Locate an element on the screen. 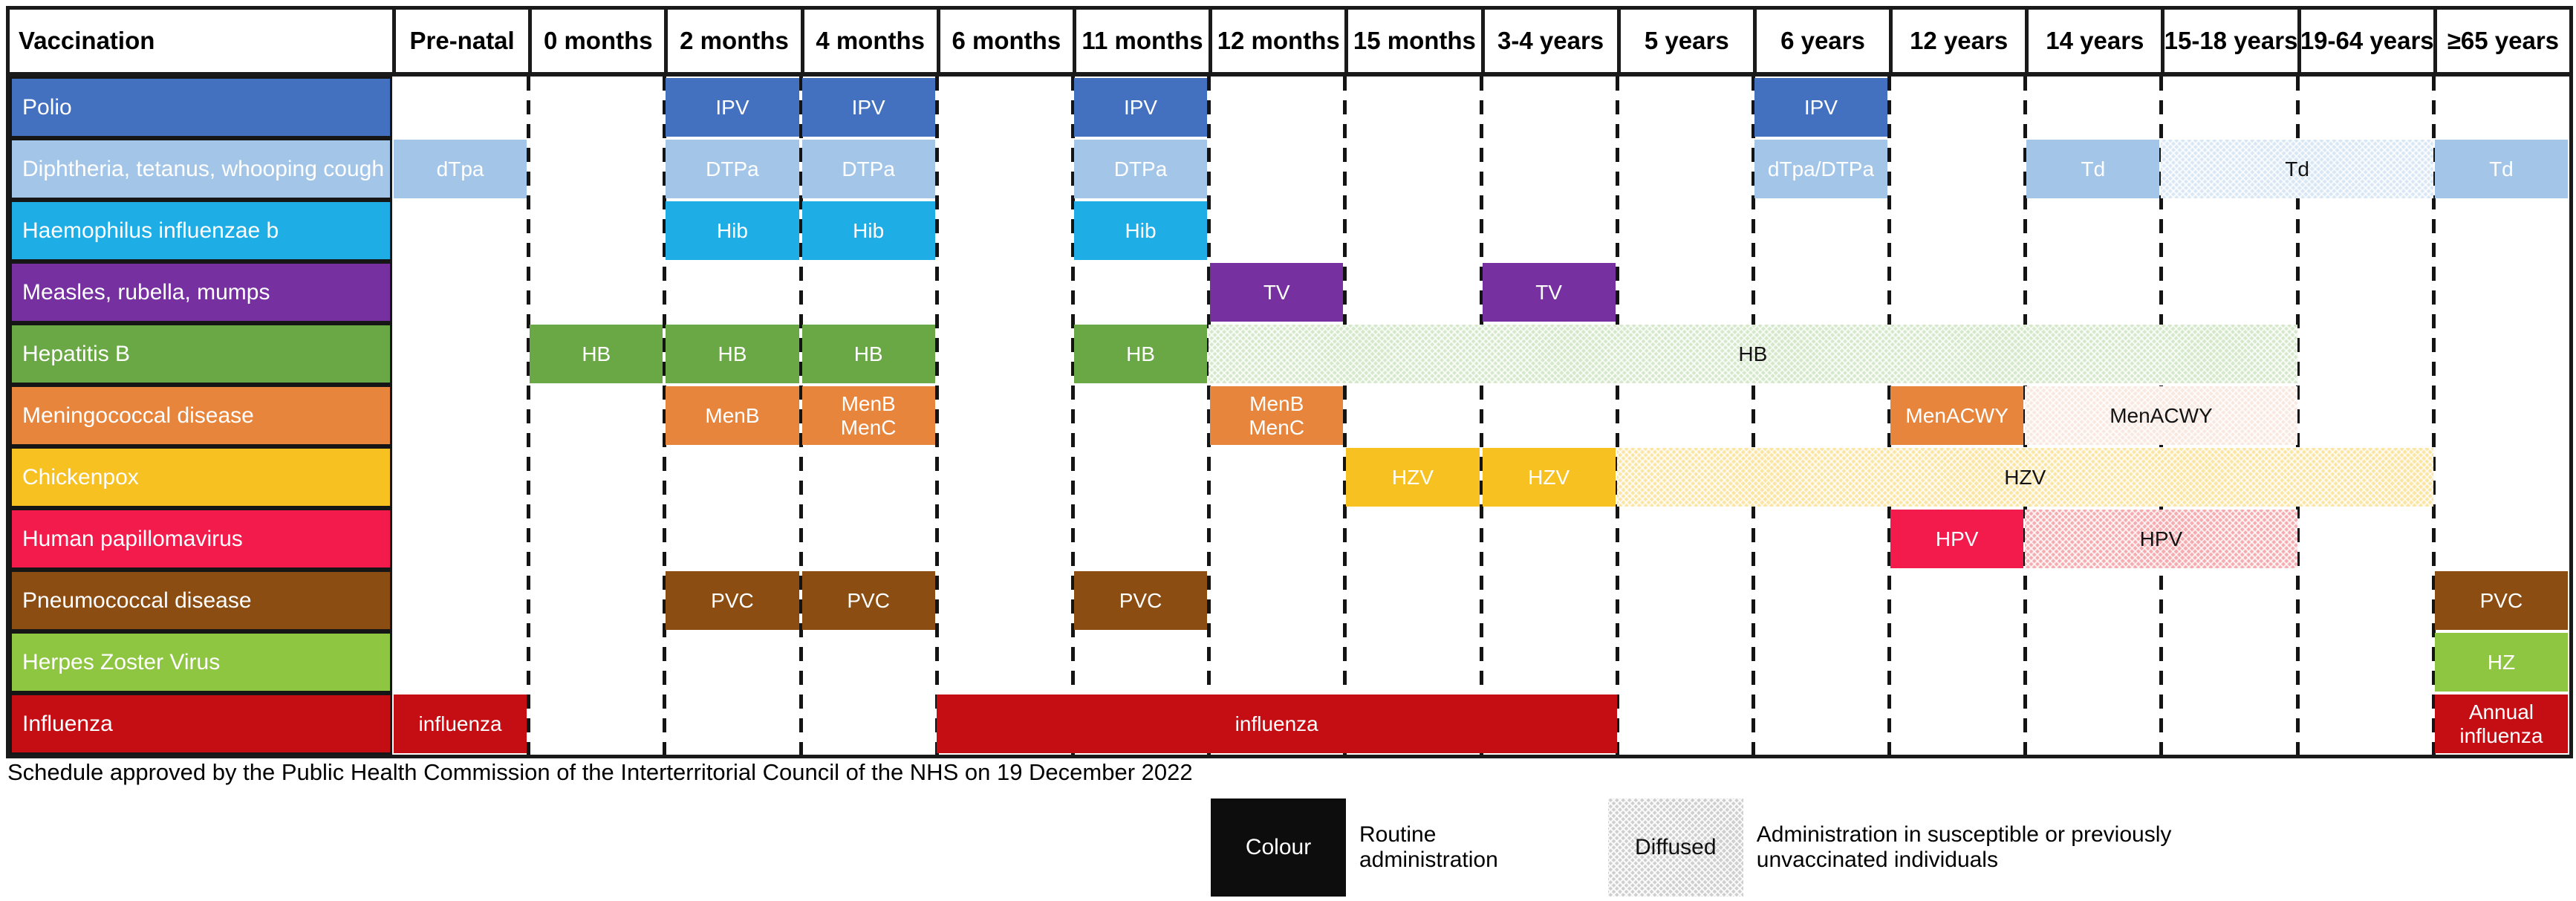  legend-diffused-swatch: Diffused is located at coordinates (1675, 847).